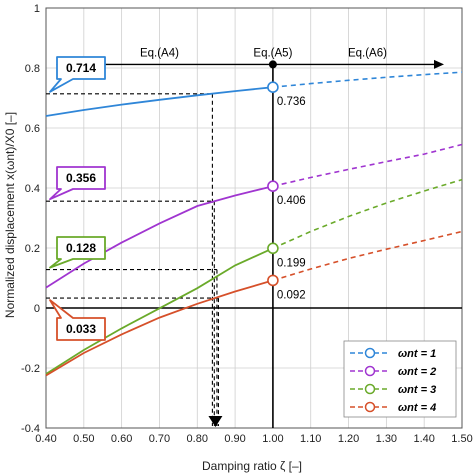 The image size is (474, 474). Describe the element at coordinates (45, 439) in the screenshot. I see `x-tick-label: 0.40` at that location.